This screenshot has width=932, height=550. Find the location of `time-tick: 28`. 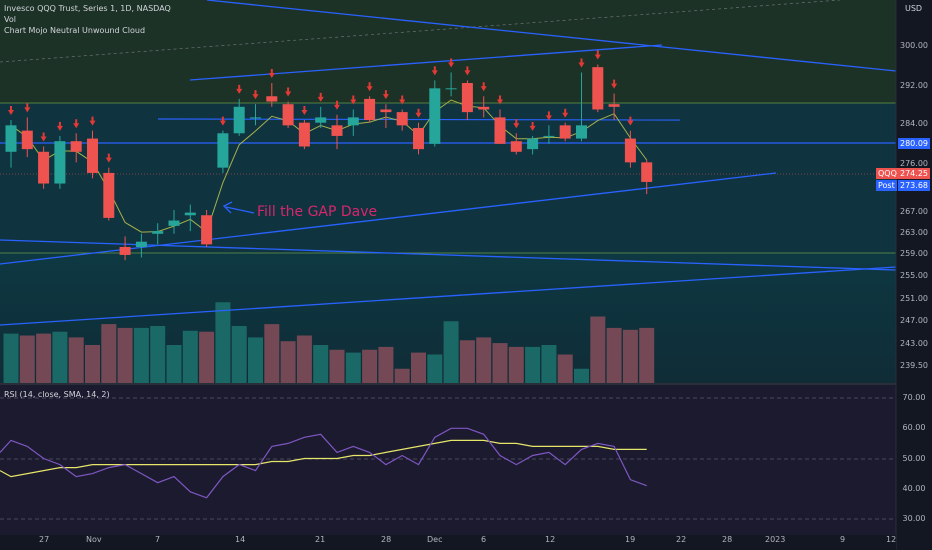

time-tick: 28 is located at coordinates (386, 539).